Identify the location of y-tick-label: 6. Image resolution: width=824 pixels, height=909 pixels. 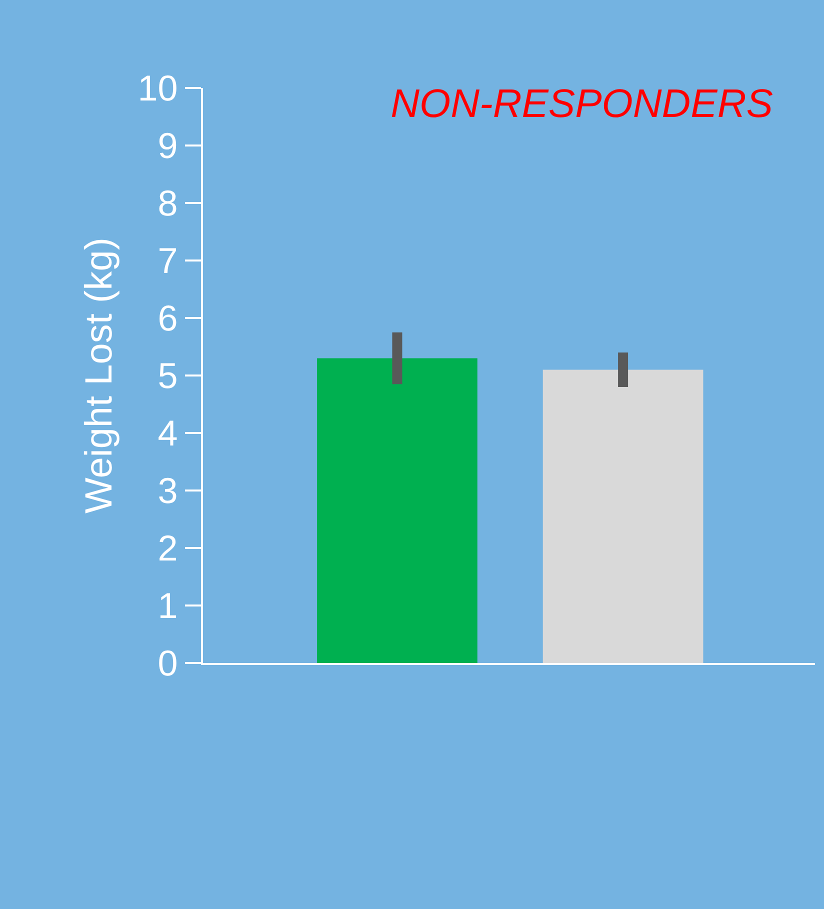
(168, 318).